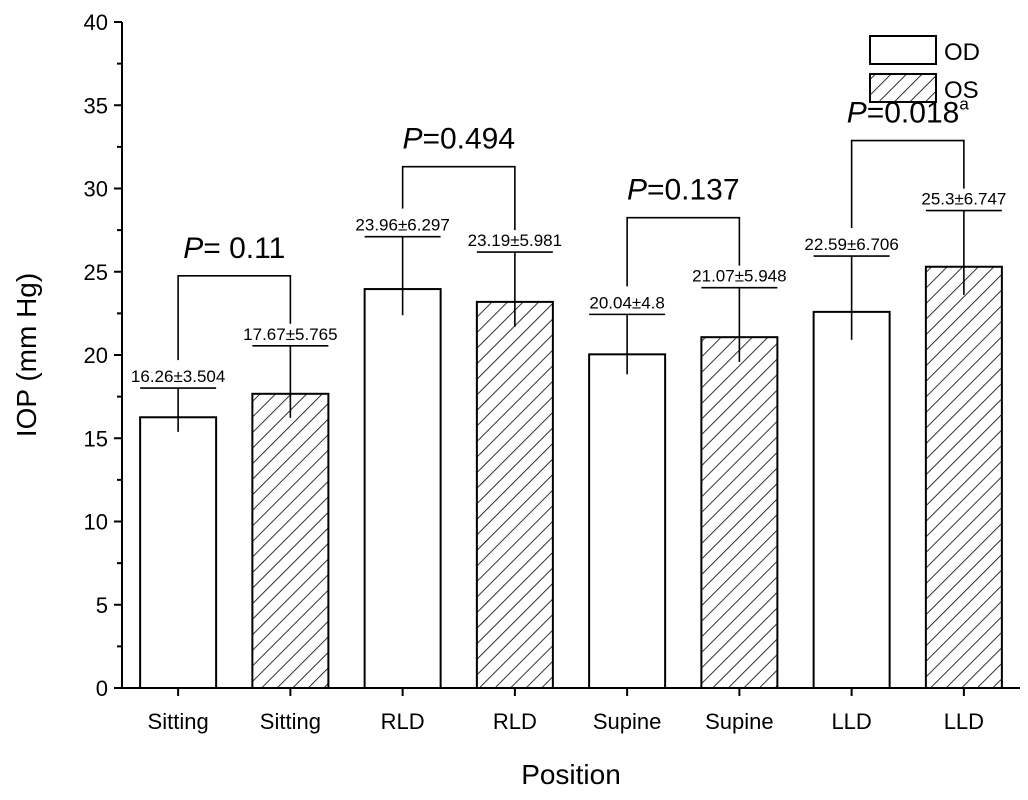 Image resolution: width=1028 pixels, height=800 pixels. Describe the element at coordinates (458, 139) in the screenshot. I see `p-value-label: P=0.494` at that location.